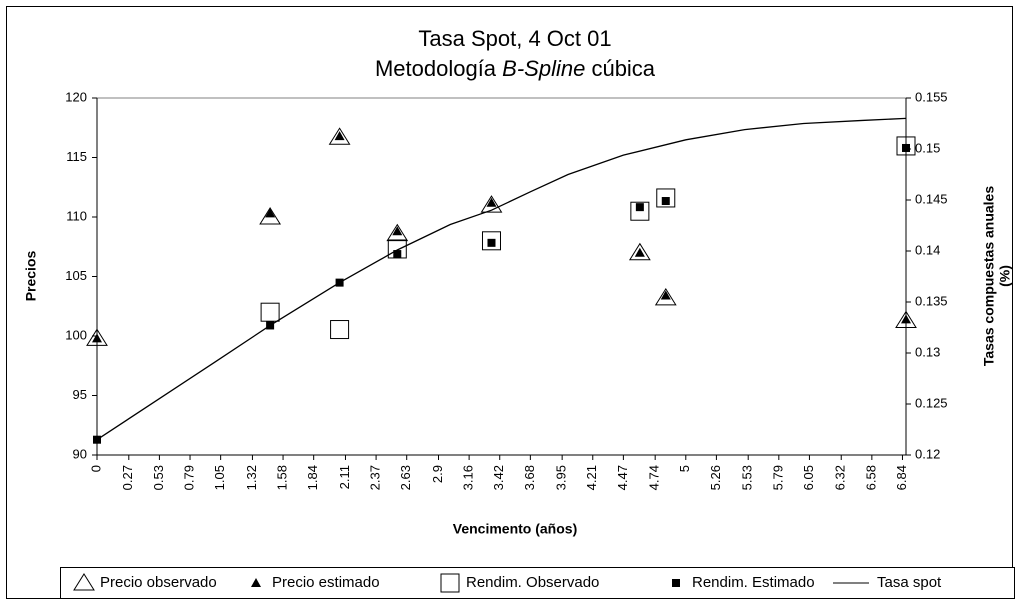 The image size is (1019, 605). Describe the element at coordinates (591, 477) in the screenshot. I see `x-tick-label: 4.21` at that location.